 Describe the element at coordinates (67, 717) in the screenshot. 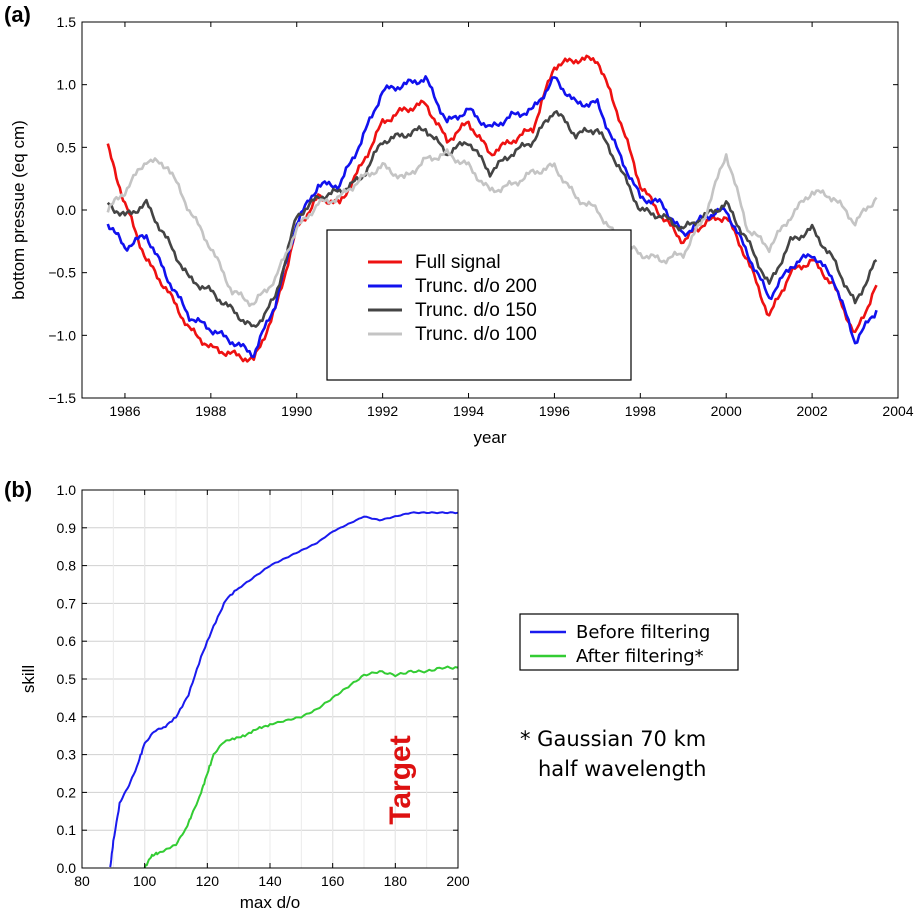

I see `y-tick-label: 0.4` at that location.